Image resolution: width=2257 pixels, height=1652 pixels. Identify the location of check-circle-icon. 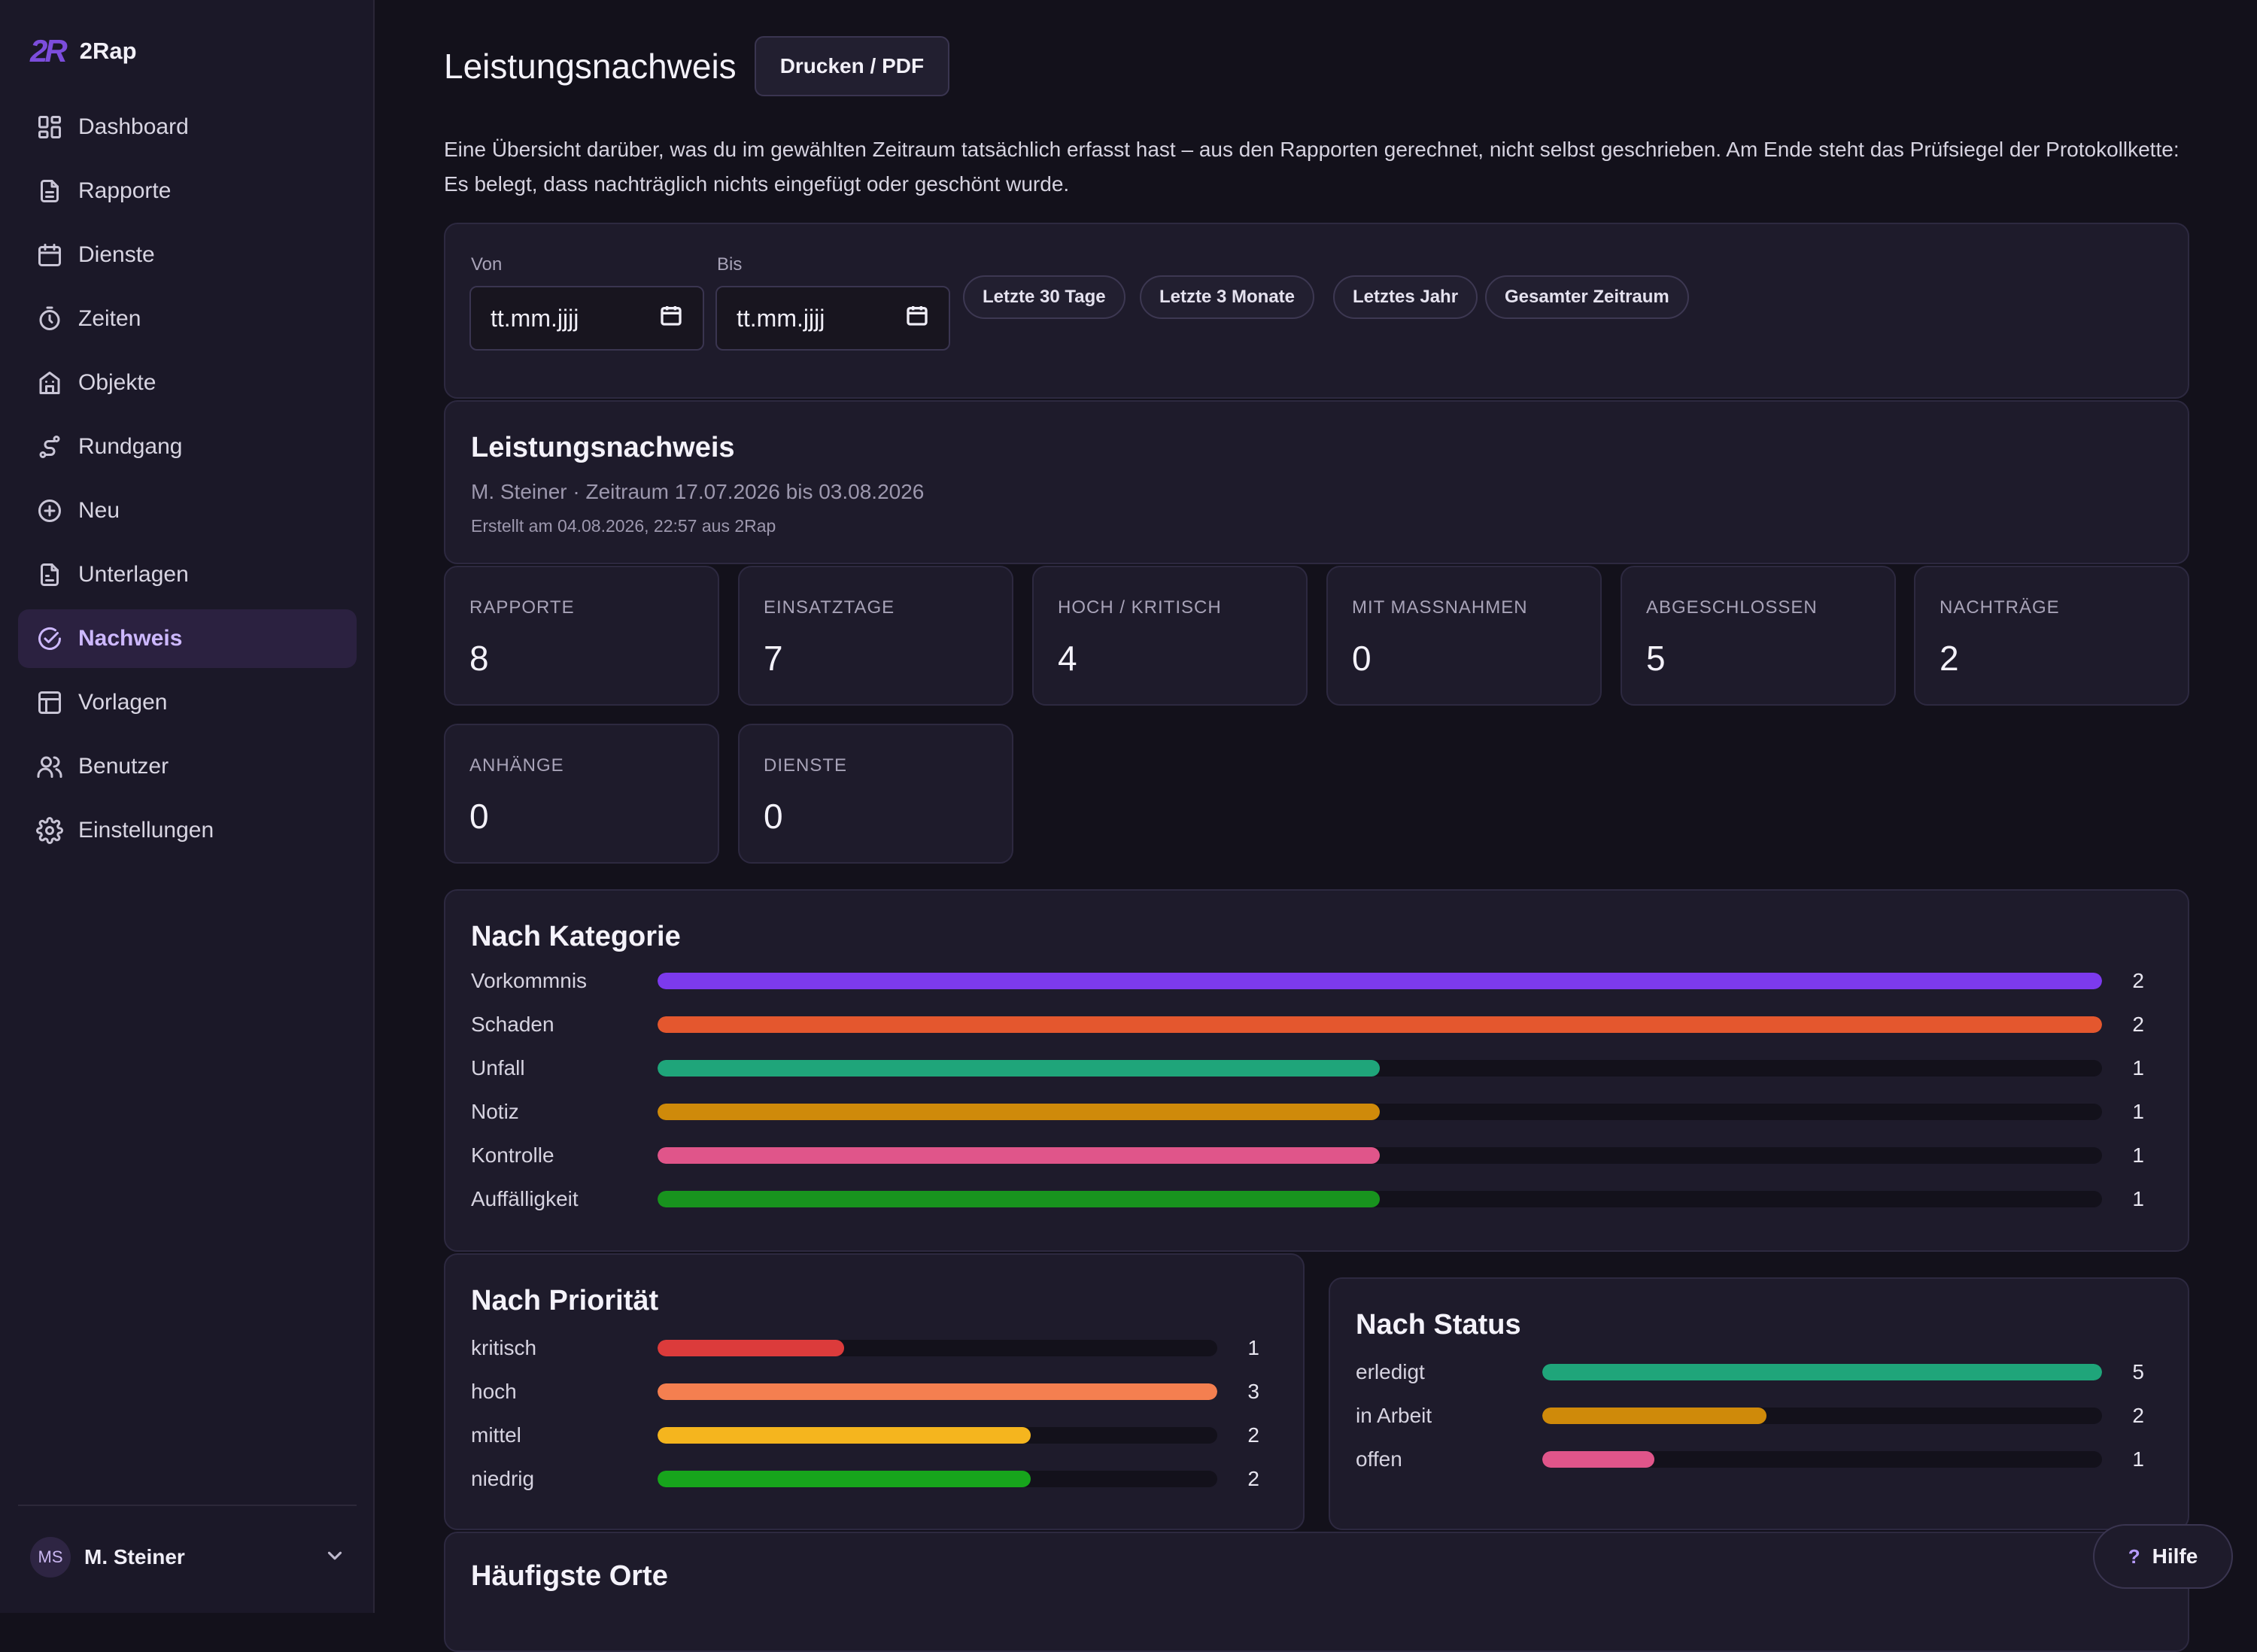
(49, 639).